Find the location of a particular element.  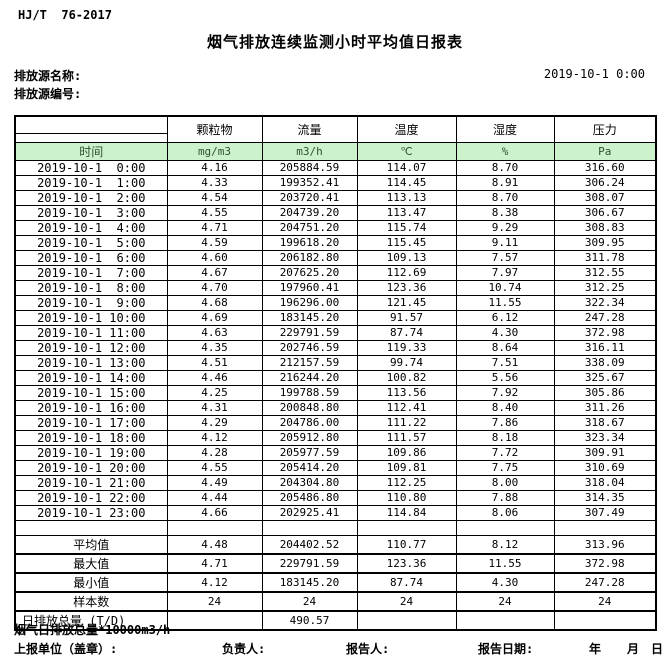

value-cell: 308.83 is located at coordinates (605, 227).